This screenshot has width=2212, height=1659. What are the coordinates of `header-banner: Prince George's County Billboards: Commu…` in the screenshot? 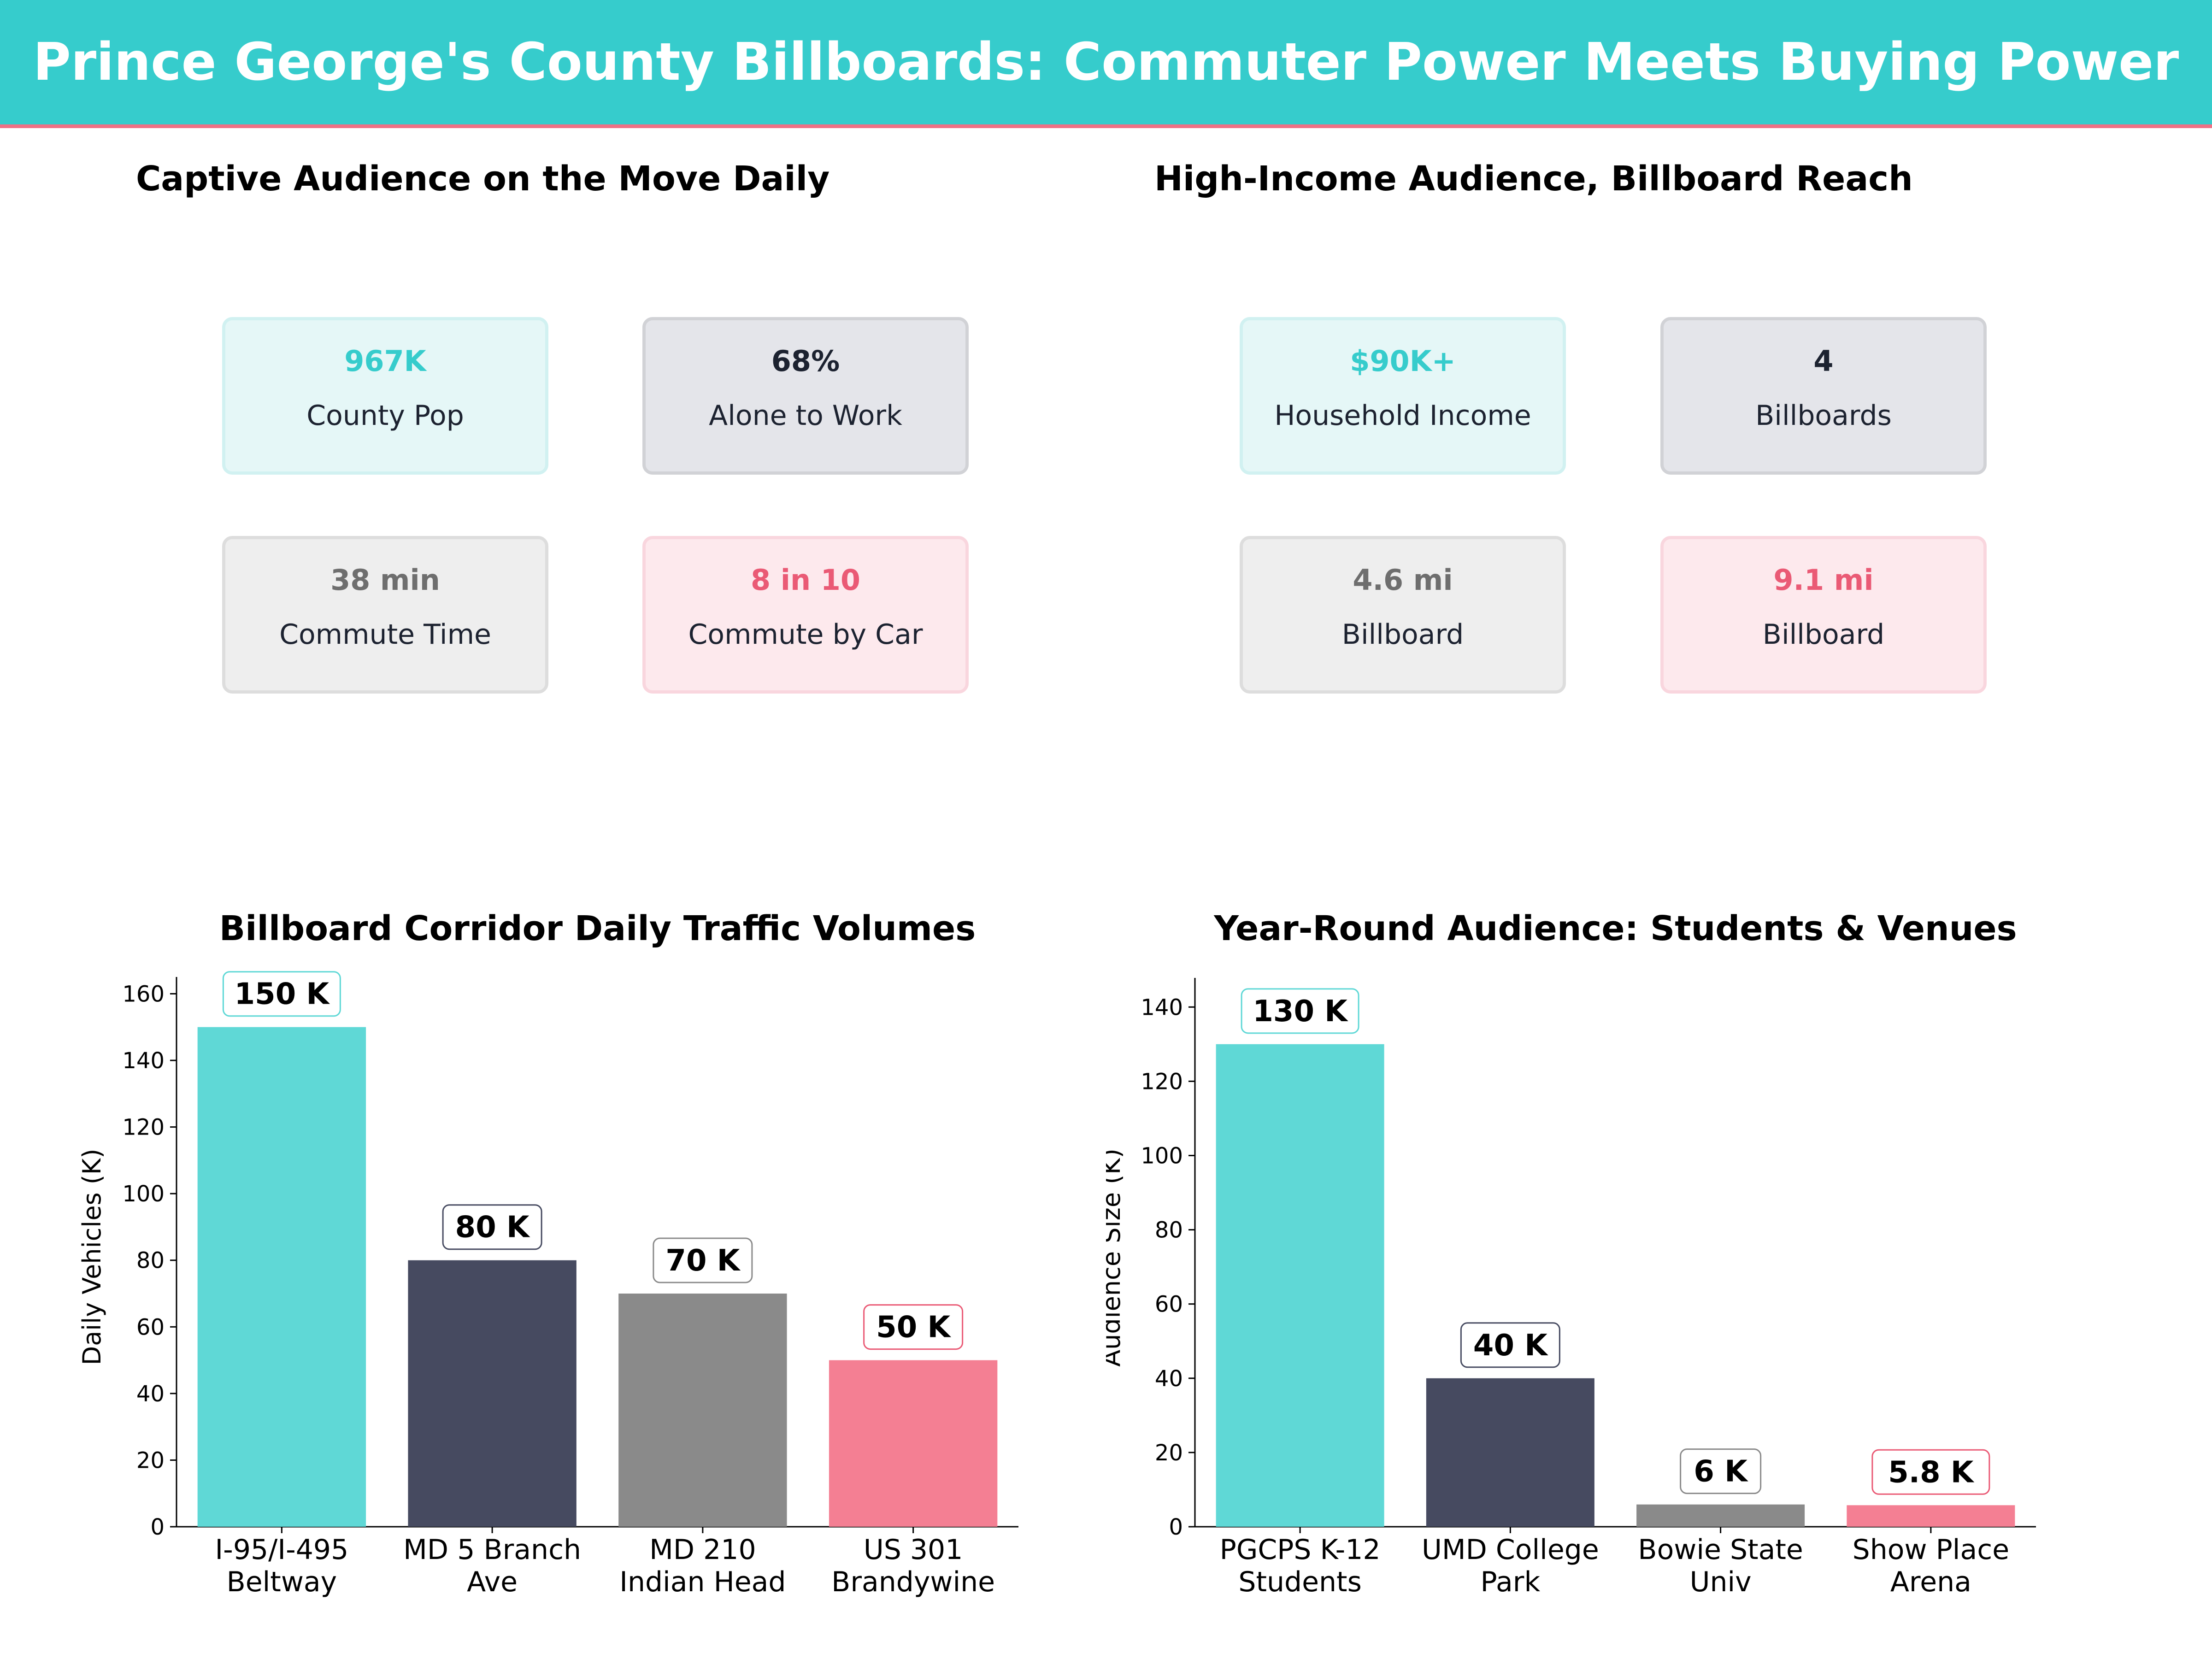 It's located at (1106, 64).